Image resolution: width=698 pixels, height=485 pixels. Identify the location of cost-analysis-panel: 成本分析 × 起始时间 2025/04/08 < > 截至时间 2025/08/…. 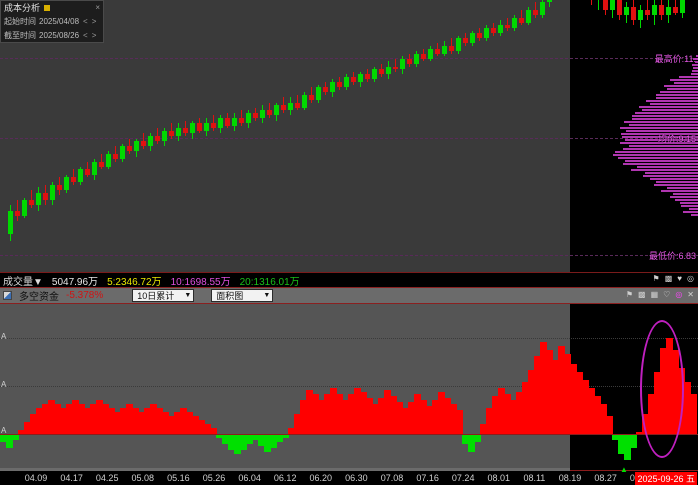
(52, 21).